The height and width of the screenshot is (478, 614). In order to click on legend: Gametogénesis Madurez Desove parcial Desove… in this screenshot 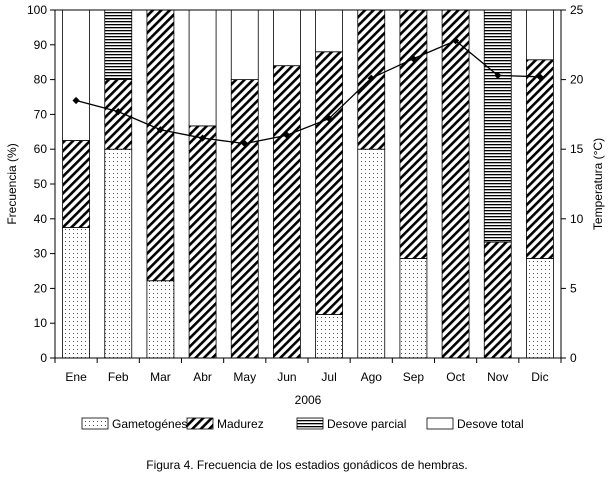, I will do `click(302, 424)`.